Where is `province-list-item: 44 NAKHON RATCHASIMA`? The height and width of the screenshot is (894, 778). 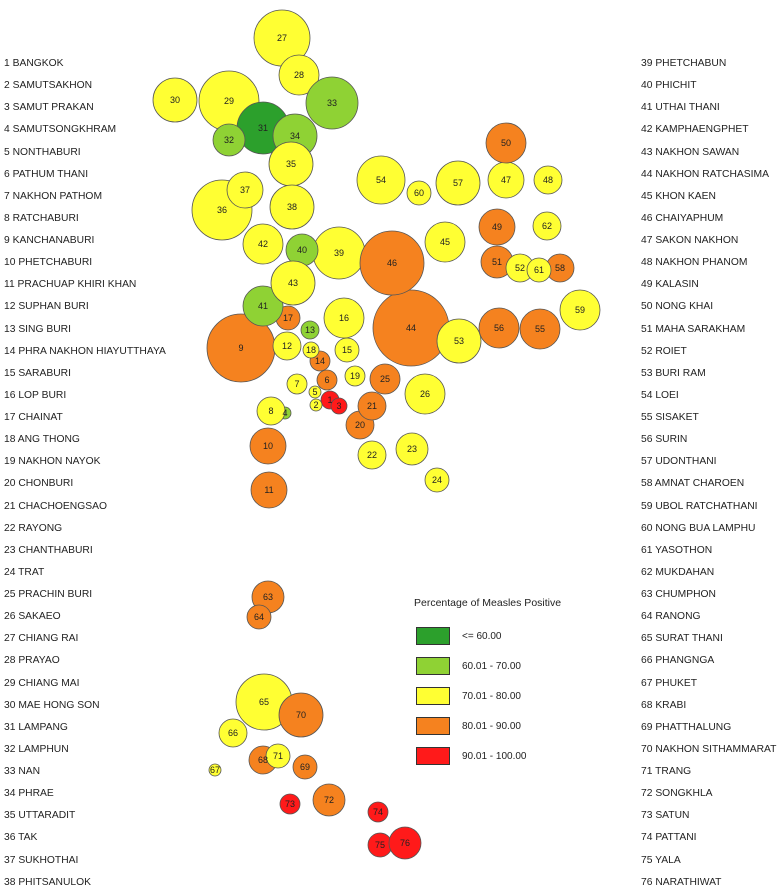
province-list-item: 44 NAKHON RATCHASIMA is located at coordinates (705, 174).